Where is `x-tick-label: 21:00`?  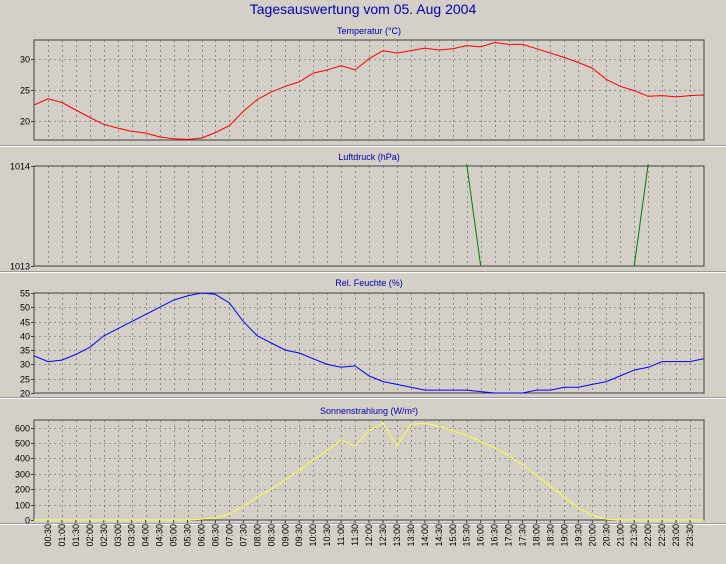
x-tick-label: 21:00 is located at coordinates (620, 535).